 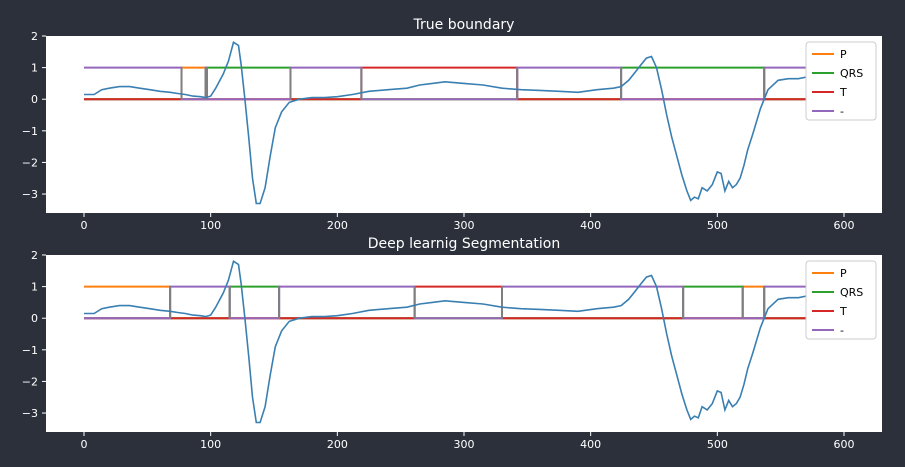 What do you see at coordinates (464, 244) in the screenshot?
I see `chart-title: Deep learnig Segmentation` at bounding box center [464, 244].